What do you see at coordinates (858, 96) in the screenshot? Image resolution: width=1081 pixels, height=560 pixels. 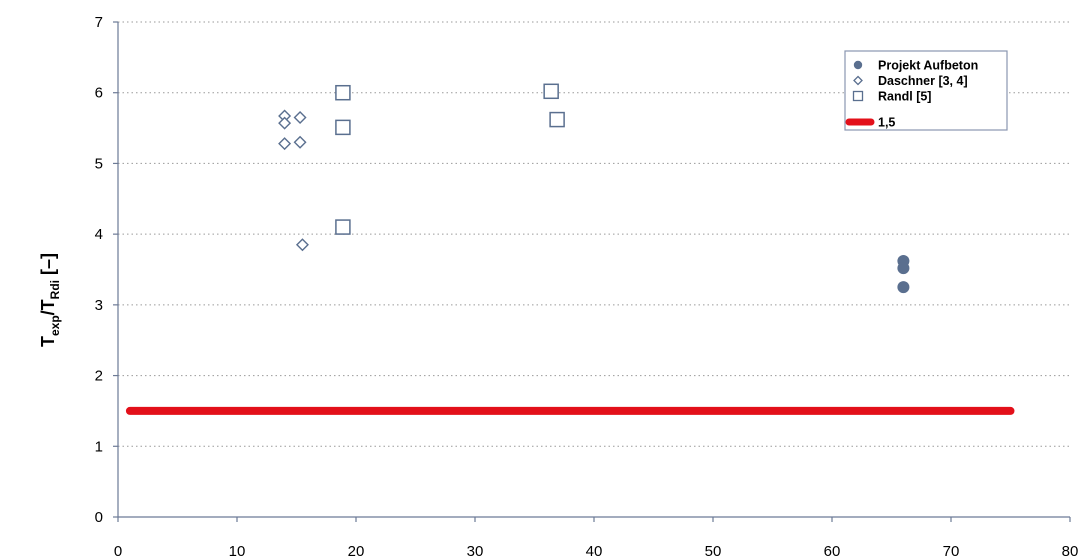 I see `legend-marker-randl` at bounding box center [858, 96].